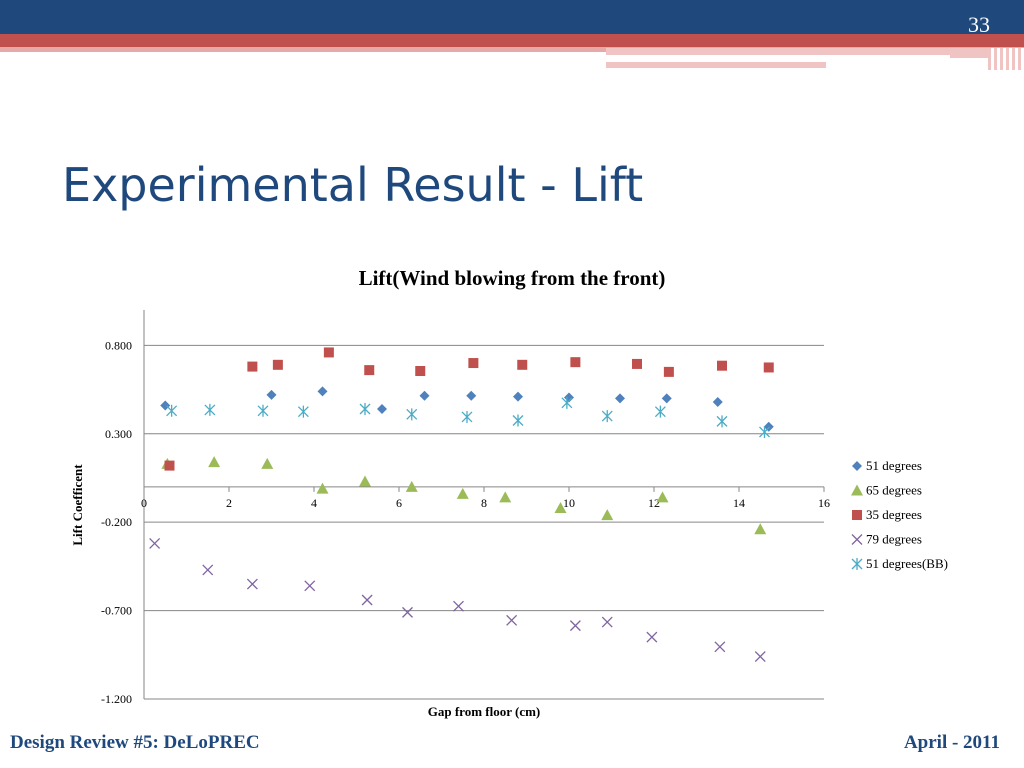 Image resolution: width=1024 pixels, height=768 pixels. Describe the element at coordinates (484, 503) in the screenshot. I see `x-tick-label: 8` at that location.